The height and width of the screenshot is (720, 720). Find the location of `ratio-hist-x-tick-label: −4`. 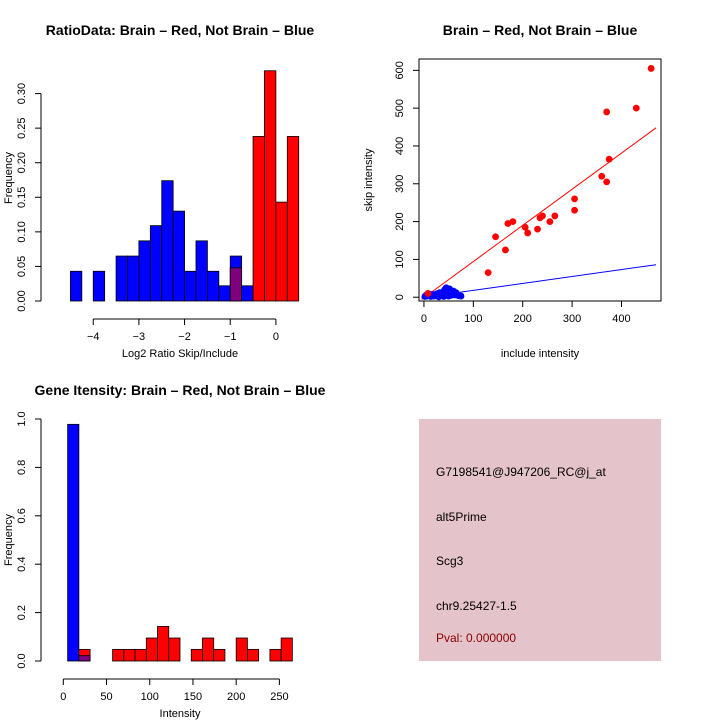

ratio-hist-x-tick-label: −4 is located at coordinates (93, 337).